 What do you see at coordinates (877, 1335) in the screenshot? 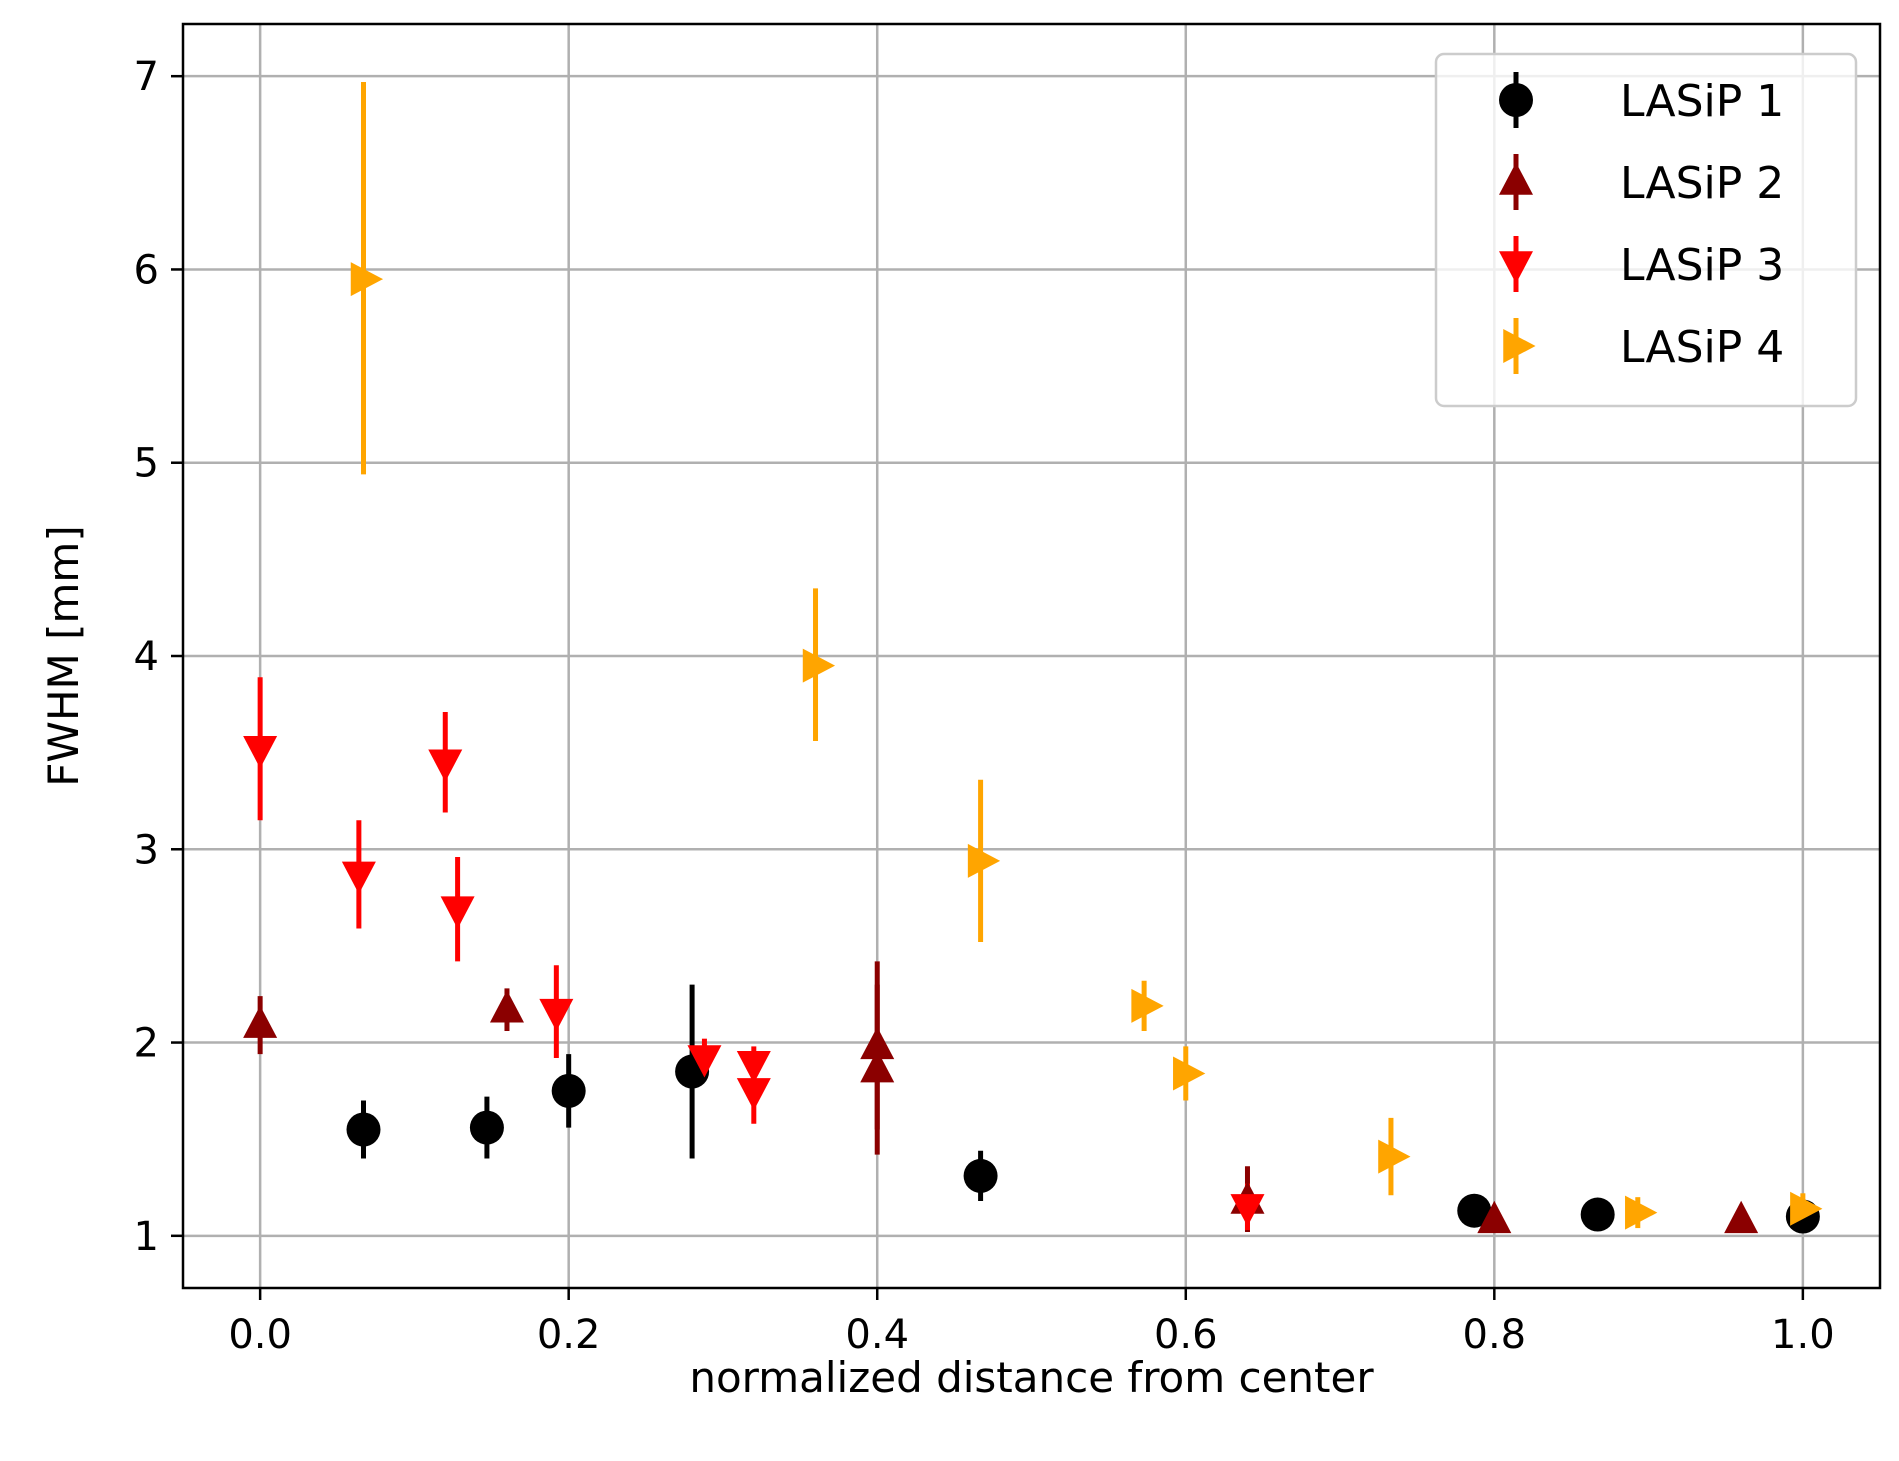
I see `x-tick-label: 0.4` at bounding box center [877, 1335].